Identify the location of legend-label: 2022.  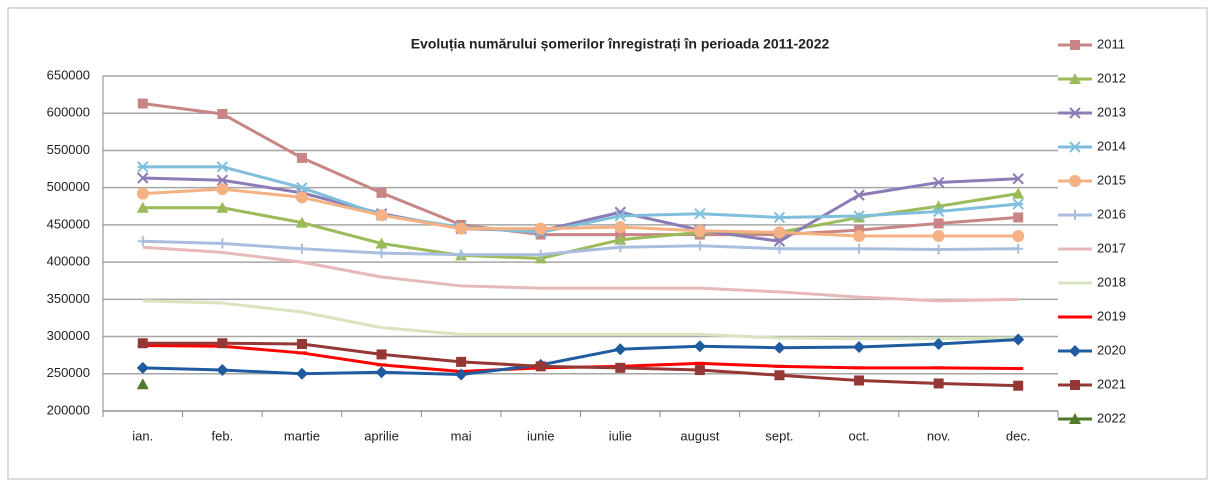
(1111, 417).